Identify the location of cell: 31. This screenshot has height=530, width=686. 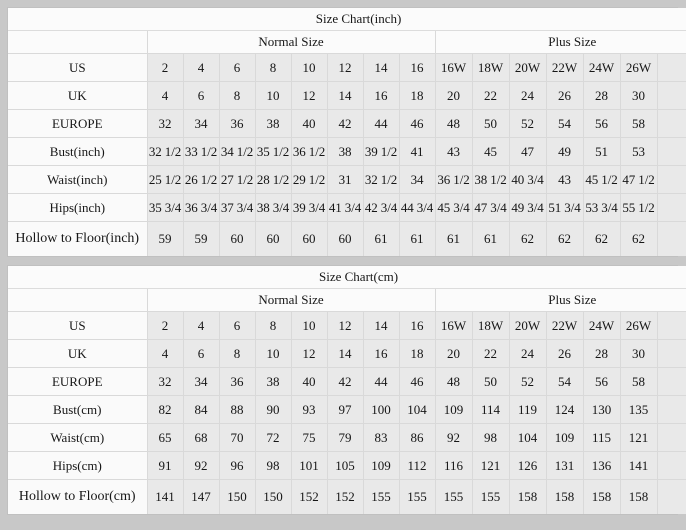
(345, 179).